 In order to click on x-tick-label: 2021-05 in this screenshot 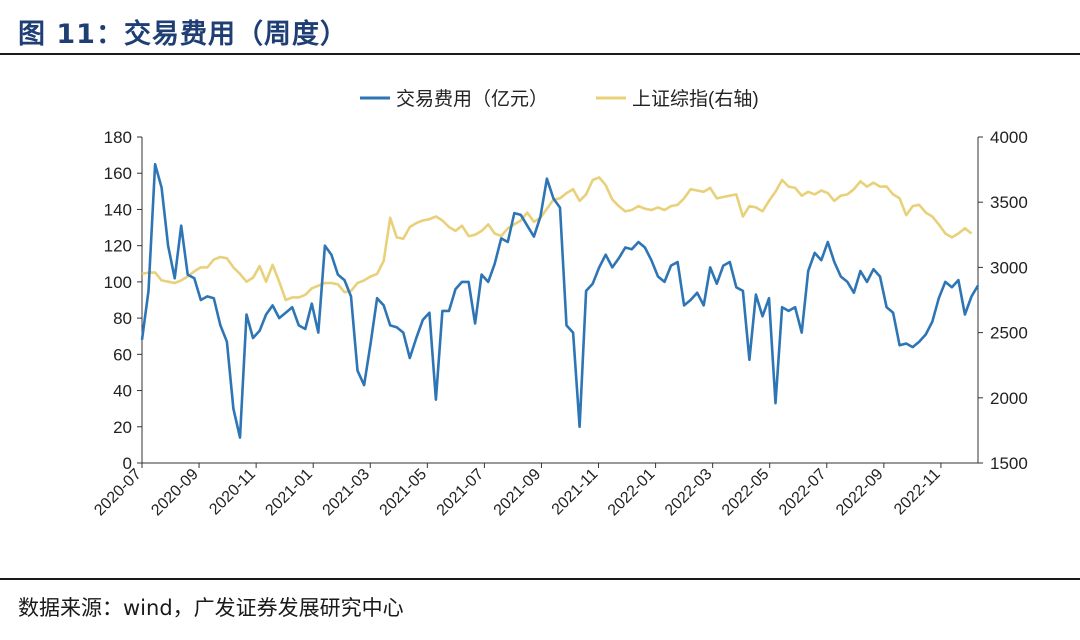, I will do `click(404, 493)`.